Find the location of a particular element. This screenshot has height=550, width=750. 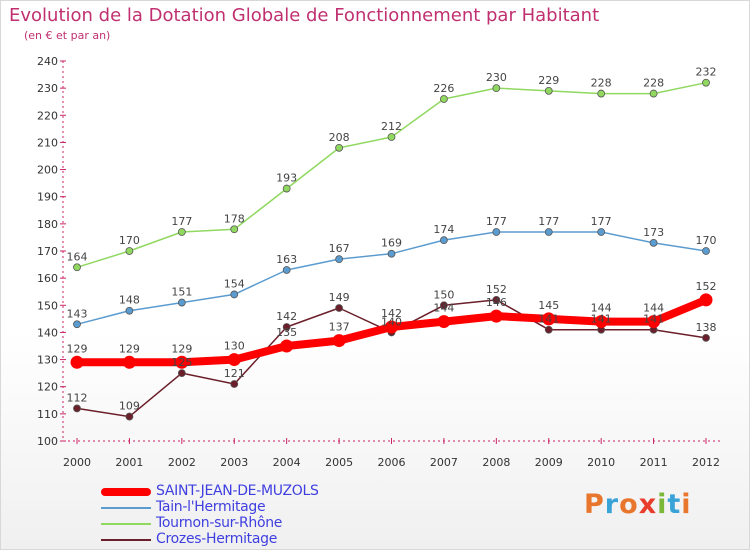

data-label: 137 is located at coordinates (339, 327).